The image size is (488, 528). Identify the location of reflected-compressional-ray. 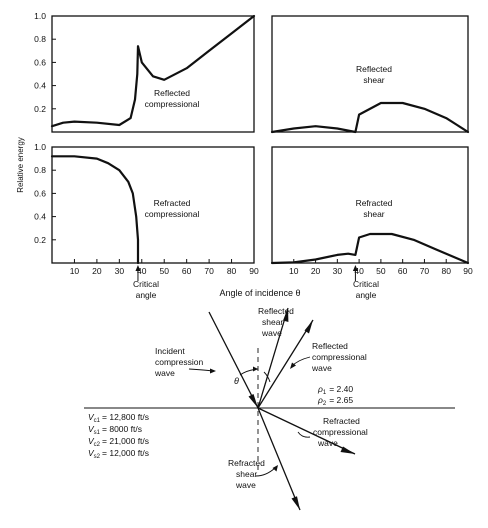
(285, 364).